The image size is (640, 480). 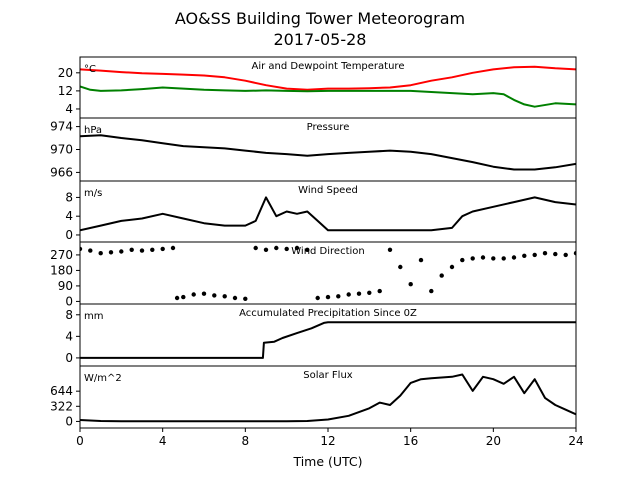 I want to click on x-tick-label: 24, so click(x=575, y=441).